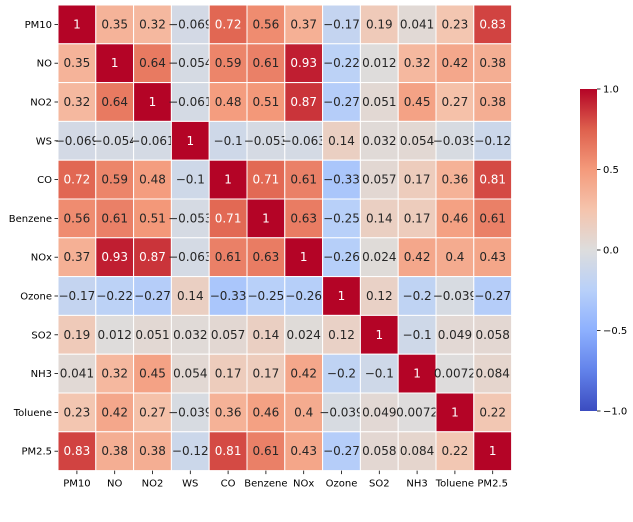 The image size is (633, 522). What do you see at coordinates (36, 297) in the screenshot?
I see `y-tick-label-ozone: Ozone` at bounding box center [36, 297].